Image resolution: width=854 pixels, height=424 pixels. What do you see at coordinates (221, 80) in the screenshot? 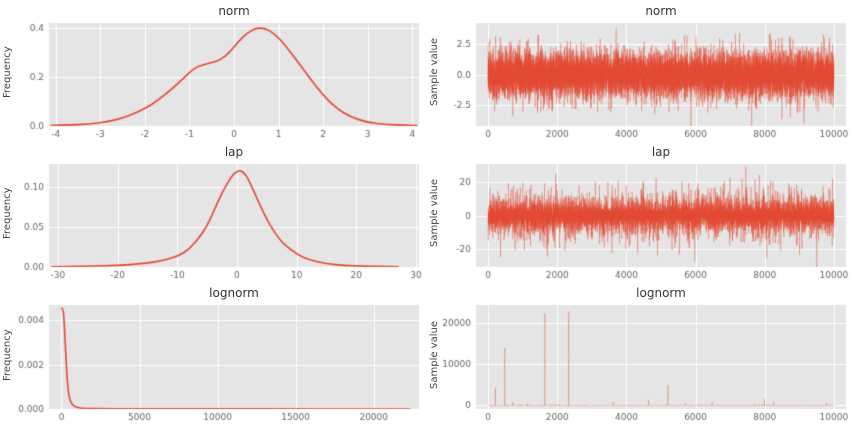
I see `norm-density-plot-canvas` at bounding box center [221, 80].